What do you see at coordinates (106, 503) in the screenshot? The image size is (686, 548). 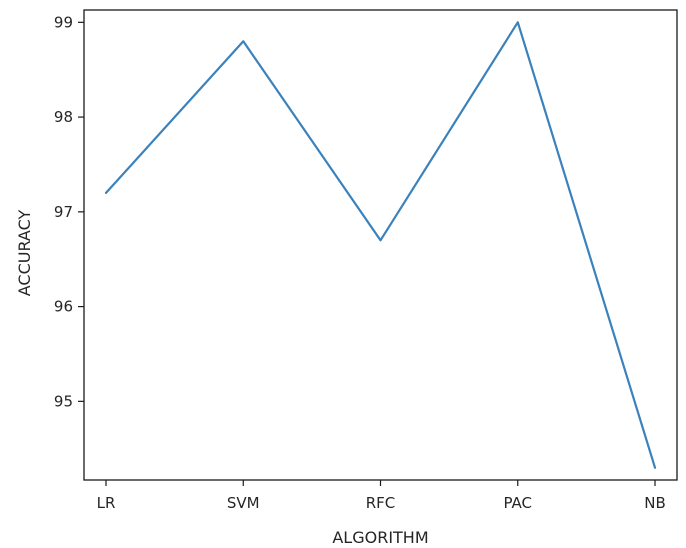 I see `x-tick-label: LR` at bounding box center [106, 503].